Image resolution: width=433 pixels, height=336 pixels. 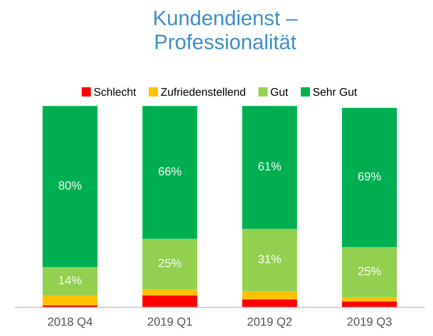 I want to click on data-label: 31%, so click(x=270, y=259).